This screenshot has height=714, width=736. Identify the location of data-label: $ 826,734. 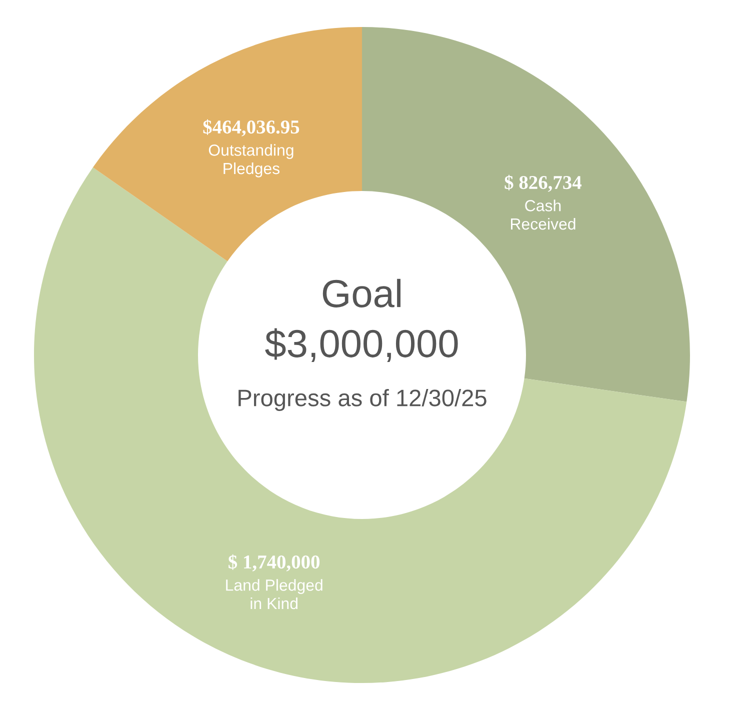
(543, 183).